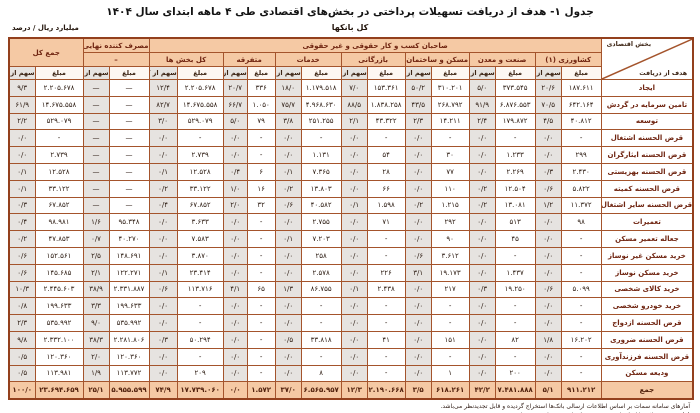 The width and height of the screenshot is (700, 413). I want to click on amount-cell: ۳۳.۱۲۲, so click(59, 188).